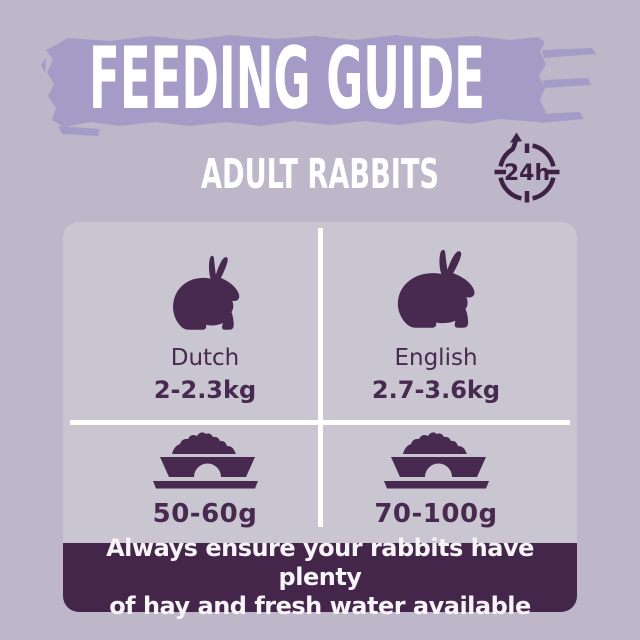 The width and height of the screenshot is (640, 640). I want to click on brush-stroke-background, so click(318, 85).